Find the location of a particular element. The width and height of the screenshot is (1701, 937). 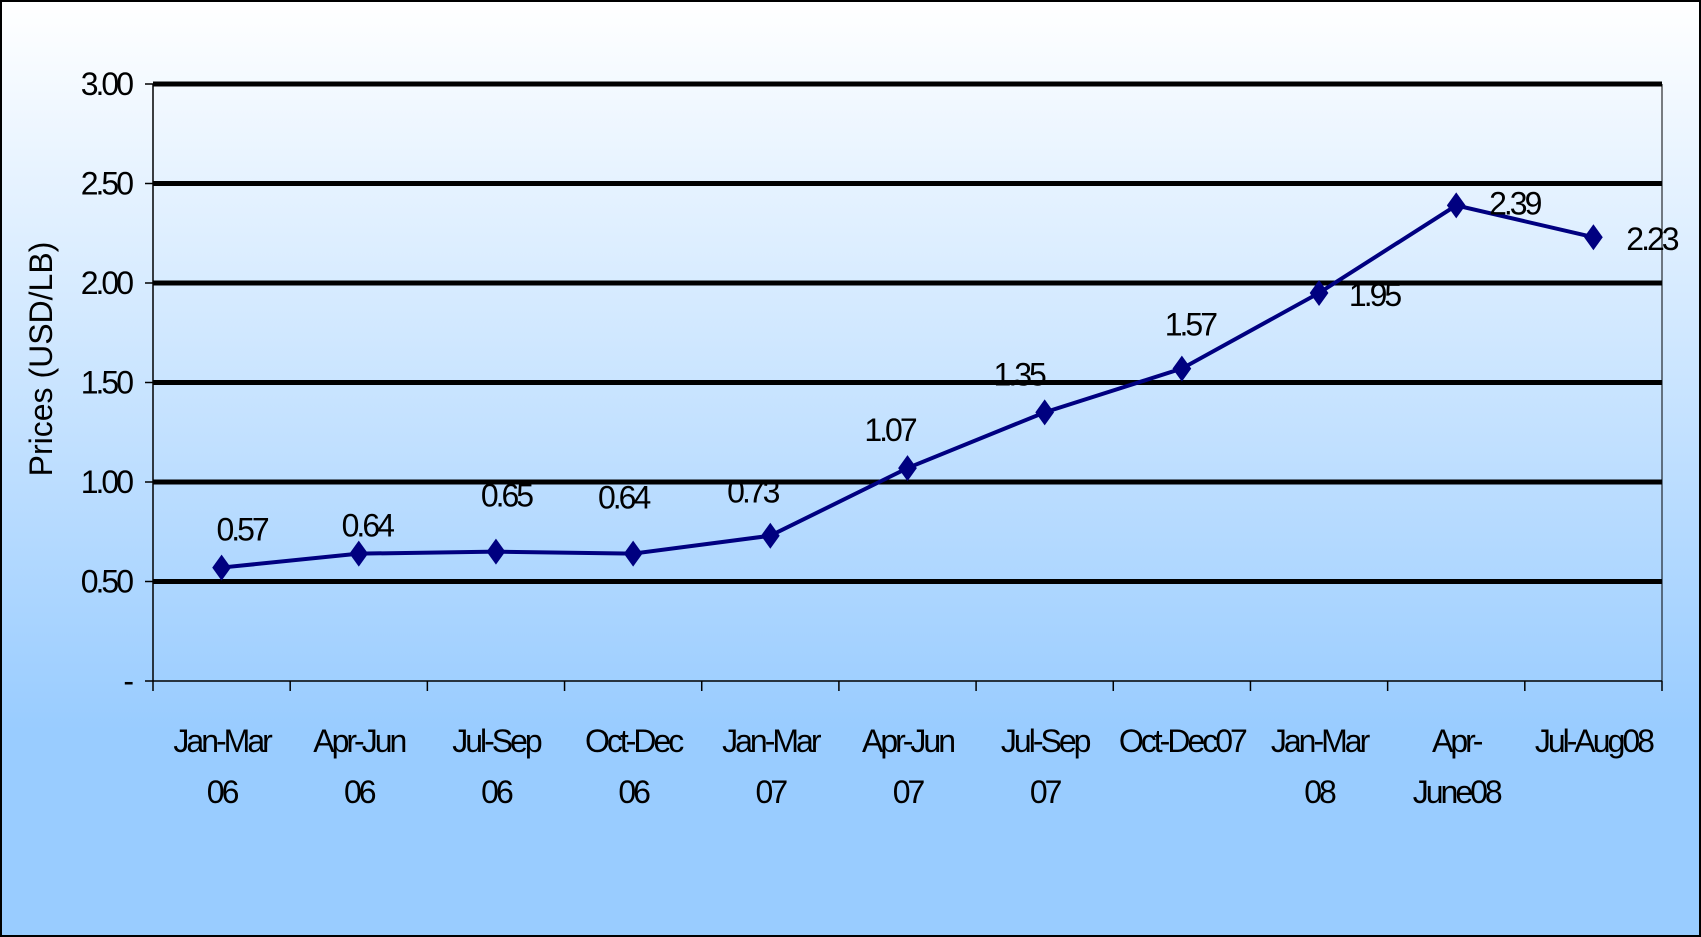

x-tick-label: Apr-Jun 07 is located at coordinates (908, 766).